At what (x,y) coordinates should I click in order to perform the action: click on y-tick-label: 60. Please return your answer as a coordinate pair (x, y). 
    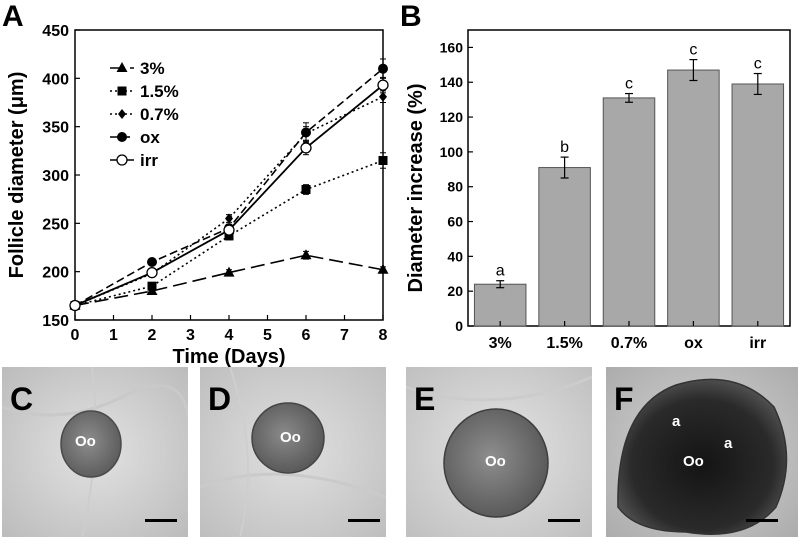
    Looking at the image, I should click on (455, 222).